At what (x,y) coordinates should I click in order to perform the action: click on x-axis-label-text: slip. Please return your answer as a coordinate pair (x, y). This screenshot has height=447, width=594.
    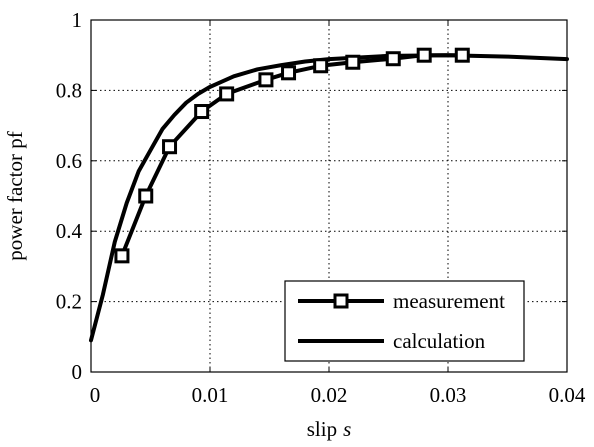
    Looking at the image, I should click on (322, 429).